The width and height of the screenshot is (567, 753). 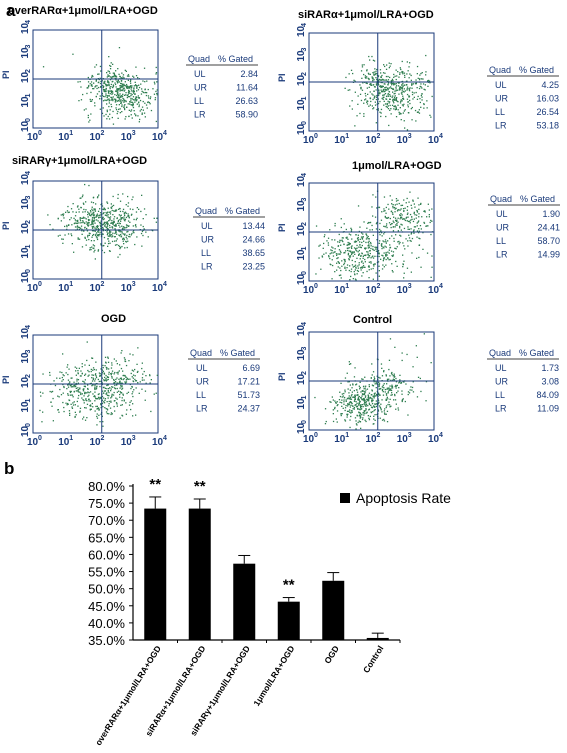 What do you see at coordinates (28, 198) in the screenshot?
I see `y-tick-exponent: 3` at bounding box center [28, 198].